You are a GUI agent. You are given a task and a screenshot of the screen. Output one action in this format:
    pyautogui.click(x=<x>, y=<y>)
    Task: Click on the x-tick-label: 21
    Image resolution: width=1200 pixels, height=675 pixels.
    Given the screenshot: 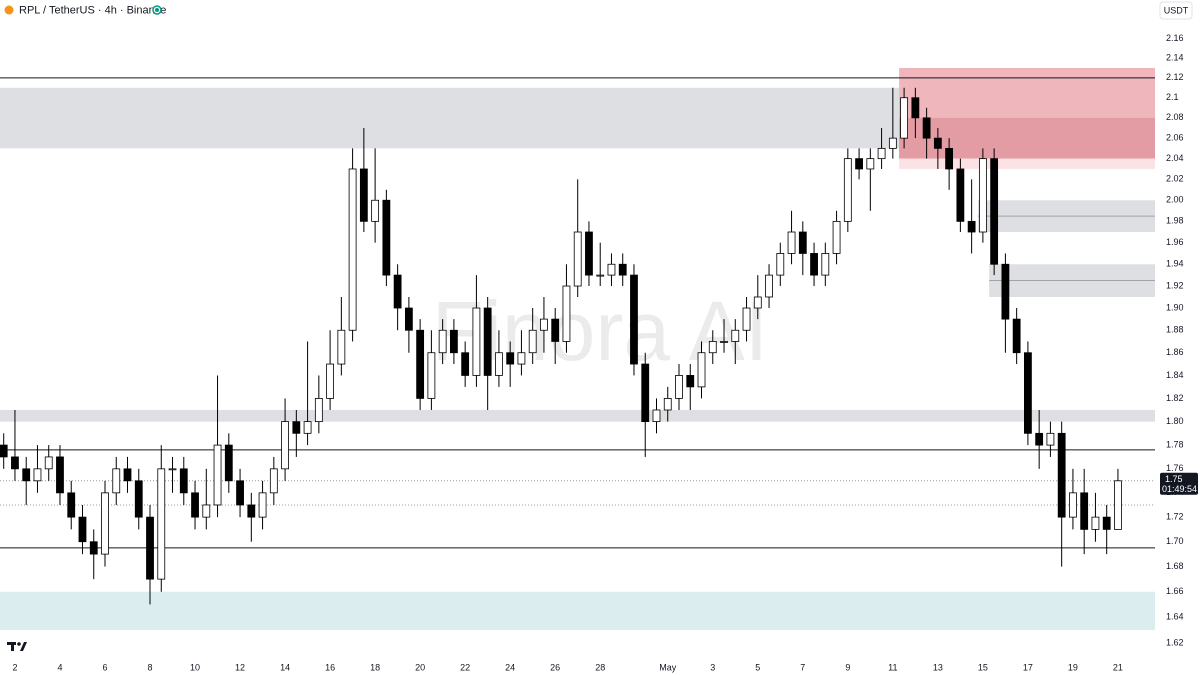 What is the action you would take?
    pyautogui.click(x=1118, y=667)
    